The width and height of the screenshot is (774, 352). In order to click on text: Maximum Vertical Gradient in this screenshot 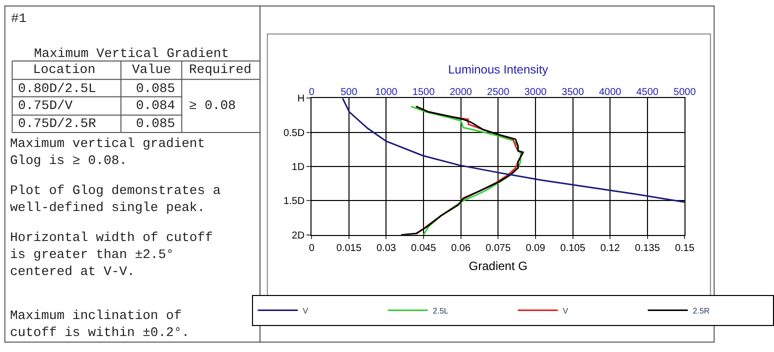, I will do `click(132, 53)`.